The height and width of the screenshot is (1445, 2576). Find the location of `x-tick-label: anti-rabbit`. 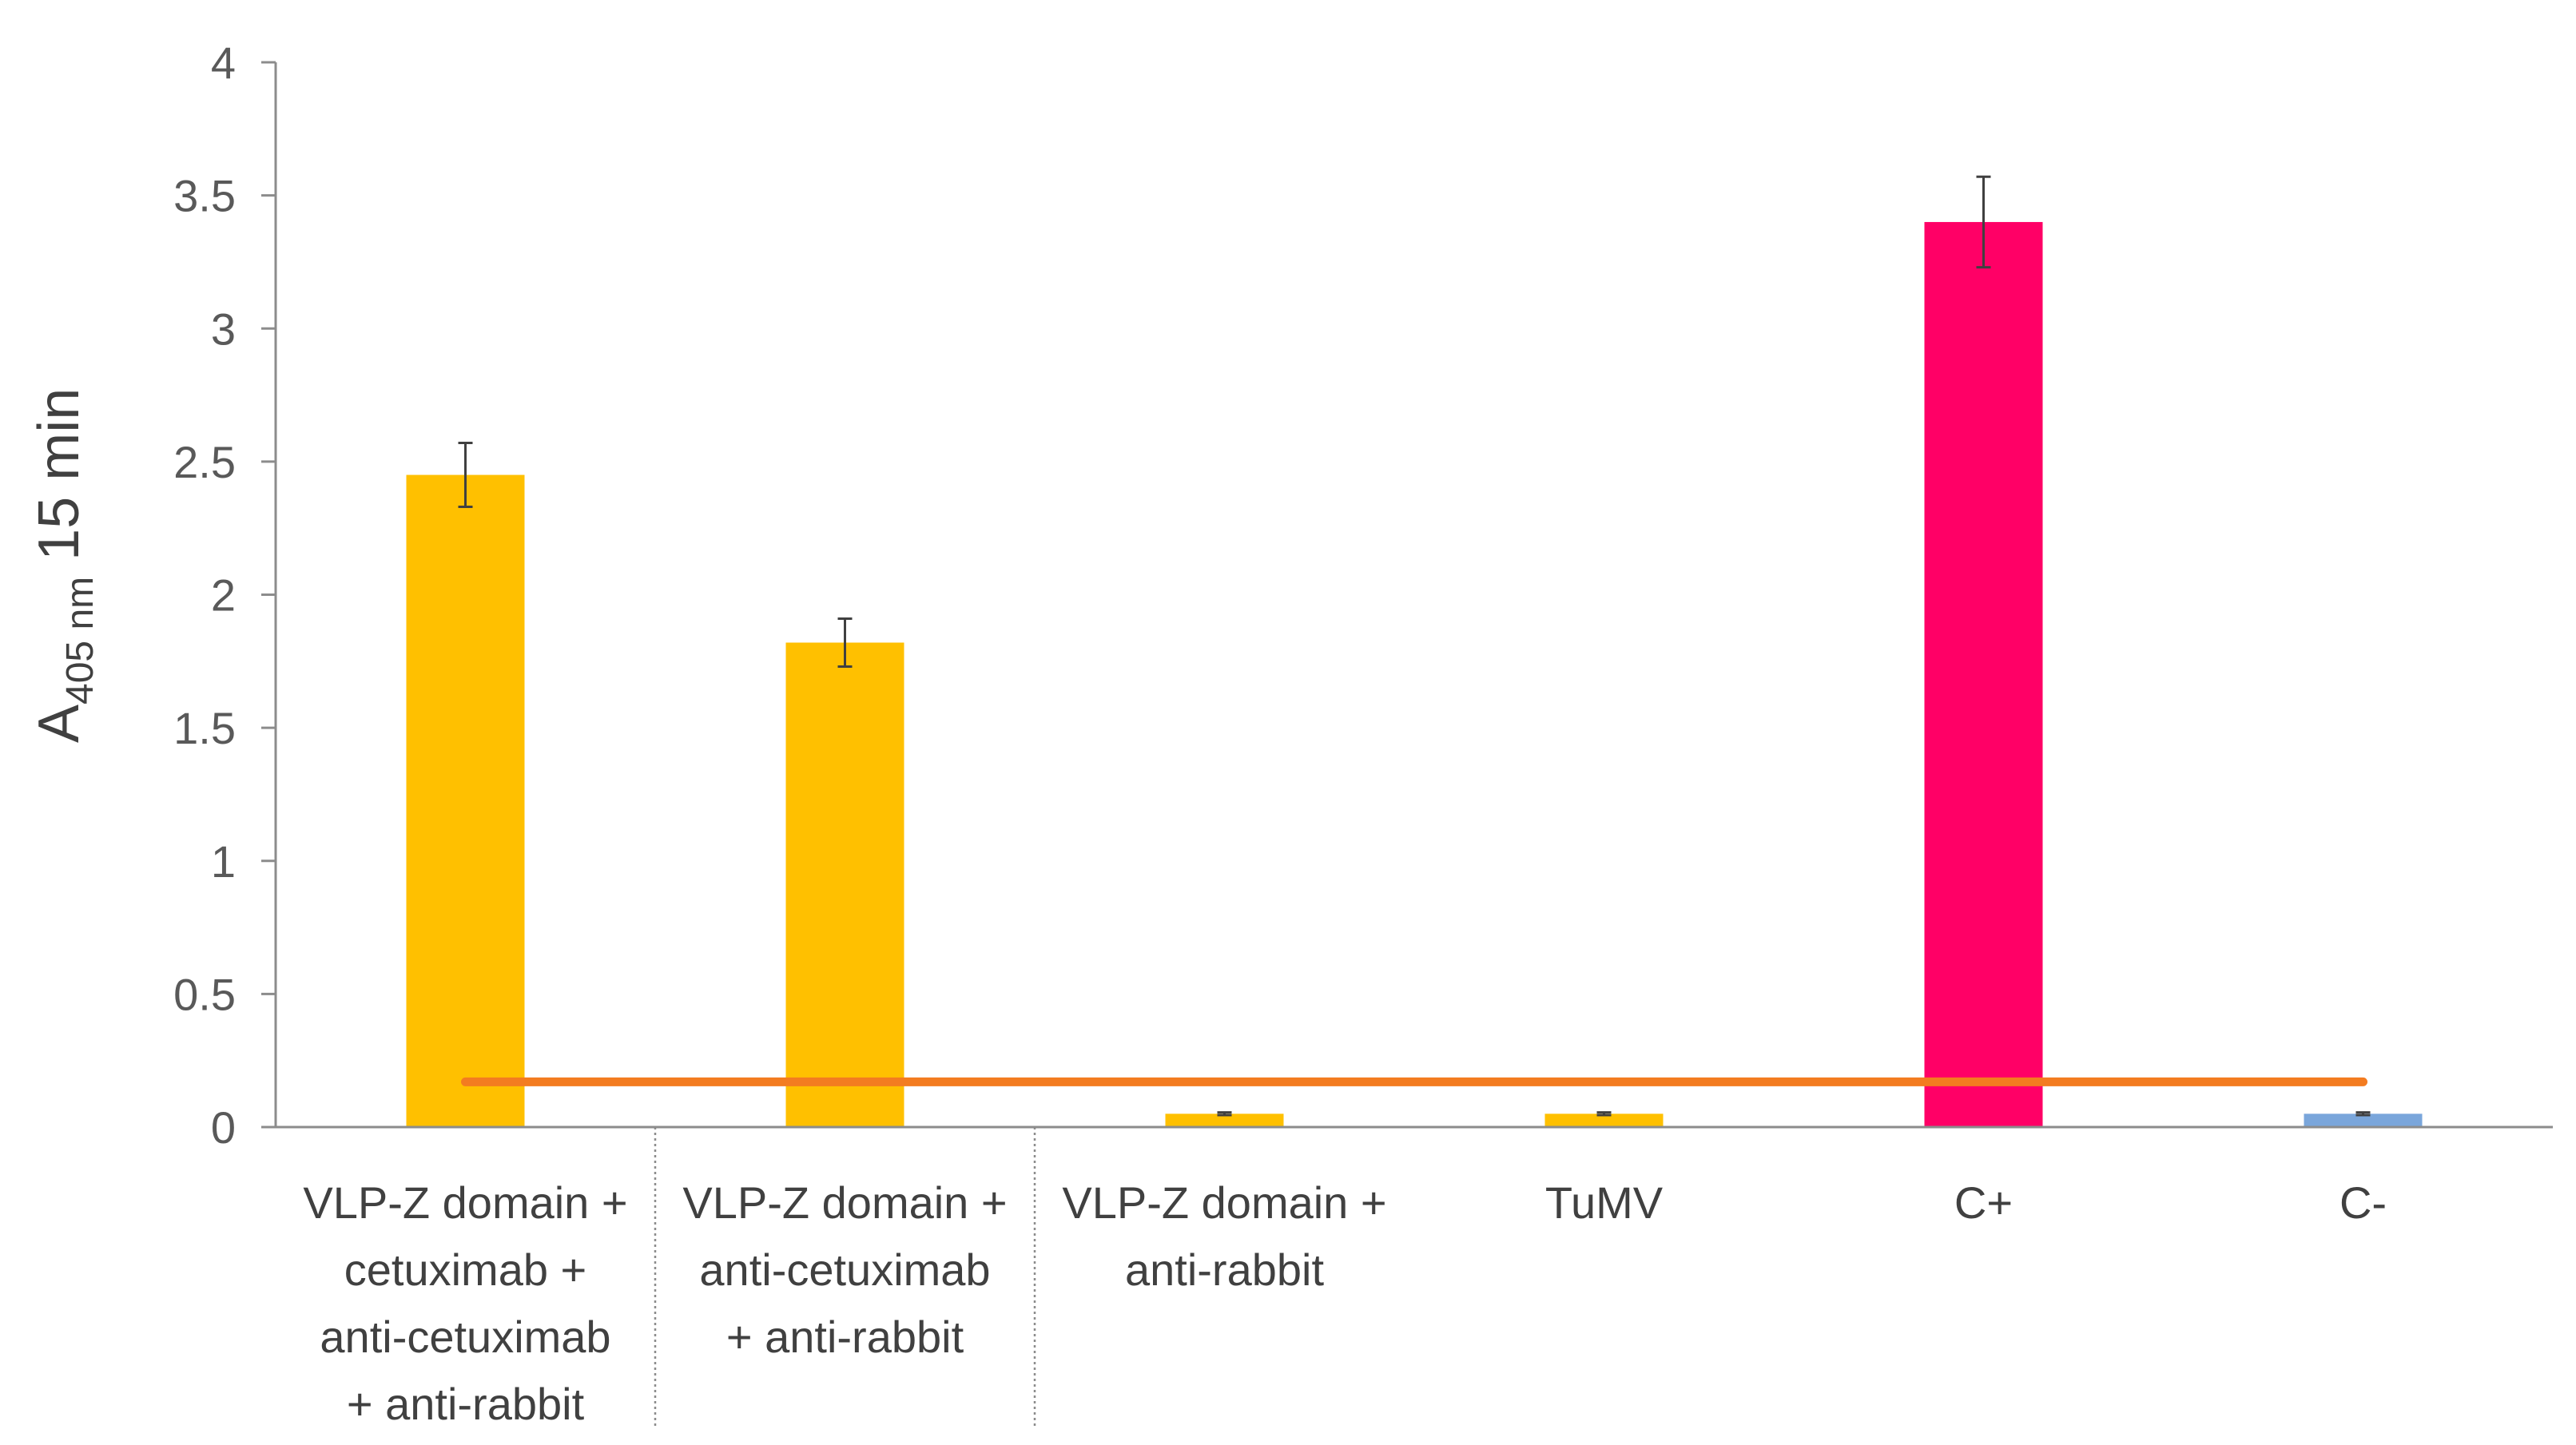

x-tick-label: anti-rabbit is located at coordinates (1224, 1270).